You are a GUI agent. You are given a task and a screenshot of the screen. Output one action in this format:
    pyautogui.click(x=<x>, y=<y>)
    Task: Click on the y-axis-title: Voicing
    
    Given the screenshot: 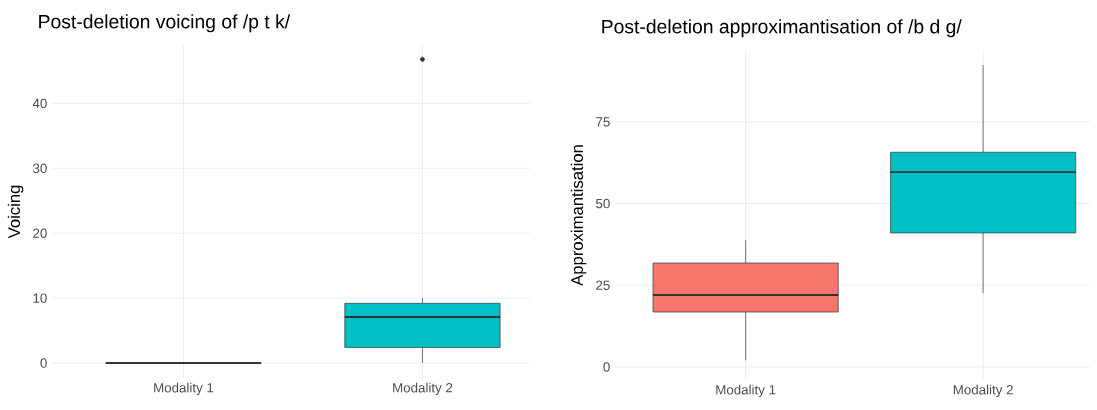 What is the action you would take?
    pyautogui.click(x=15, y=212)
    